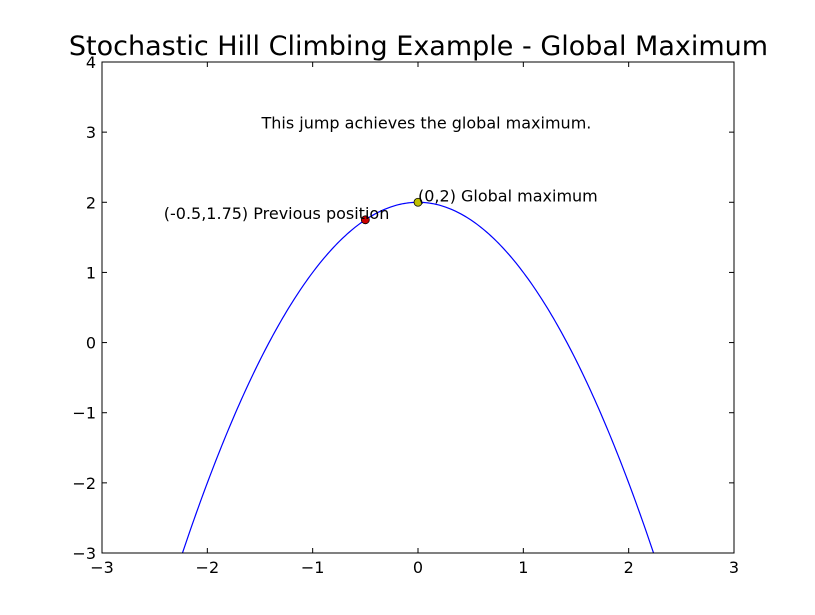 This screenshot has width=815, height=615. Describe the element at coordinates (523, 567) in the screenshot. I see `x-tick-label: 1` at that location.